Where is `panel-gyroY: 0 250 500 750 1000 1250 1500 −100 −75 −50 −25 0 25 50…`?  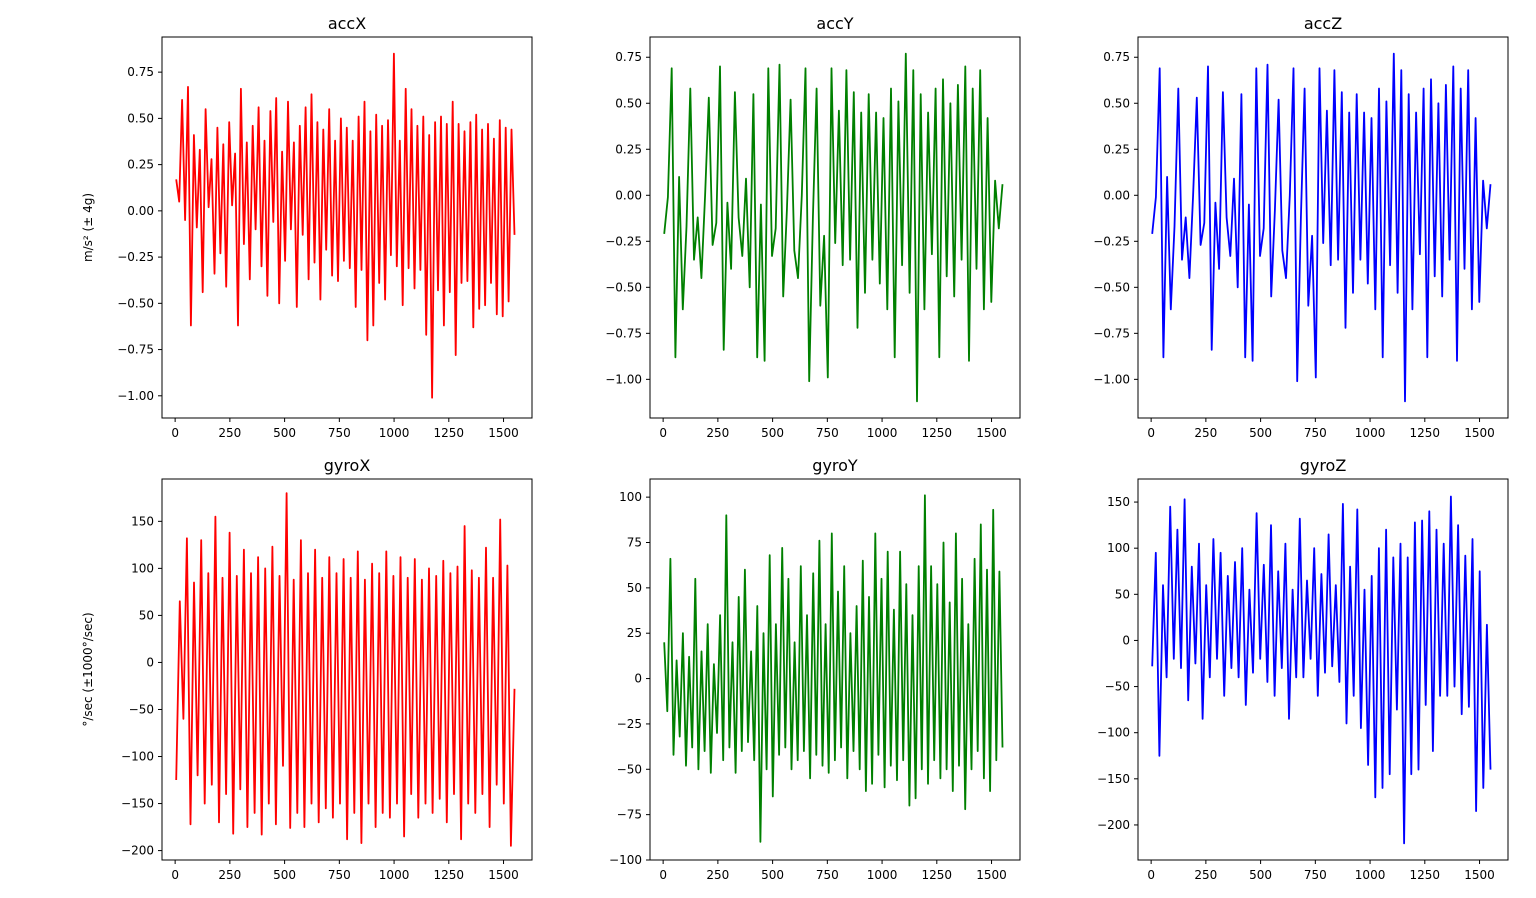 panel-gyroY: 0 250 500 750 1000 1250 1500 −100 −75 −50 −25 0 25 50… is located at coordinates (815, 669).